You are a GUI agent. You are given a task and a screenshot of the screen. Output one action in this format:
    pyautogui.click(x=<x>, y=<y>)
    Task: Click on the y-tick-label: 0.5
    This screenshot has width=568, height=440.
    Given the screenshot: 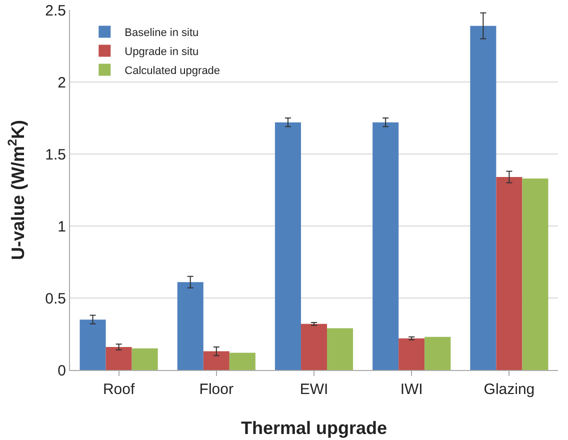 What is the action you would take?
    pyautogui.click(x=55, y=299)
    